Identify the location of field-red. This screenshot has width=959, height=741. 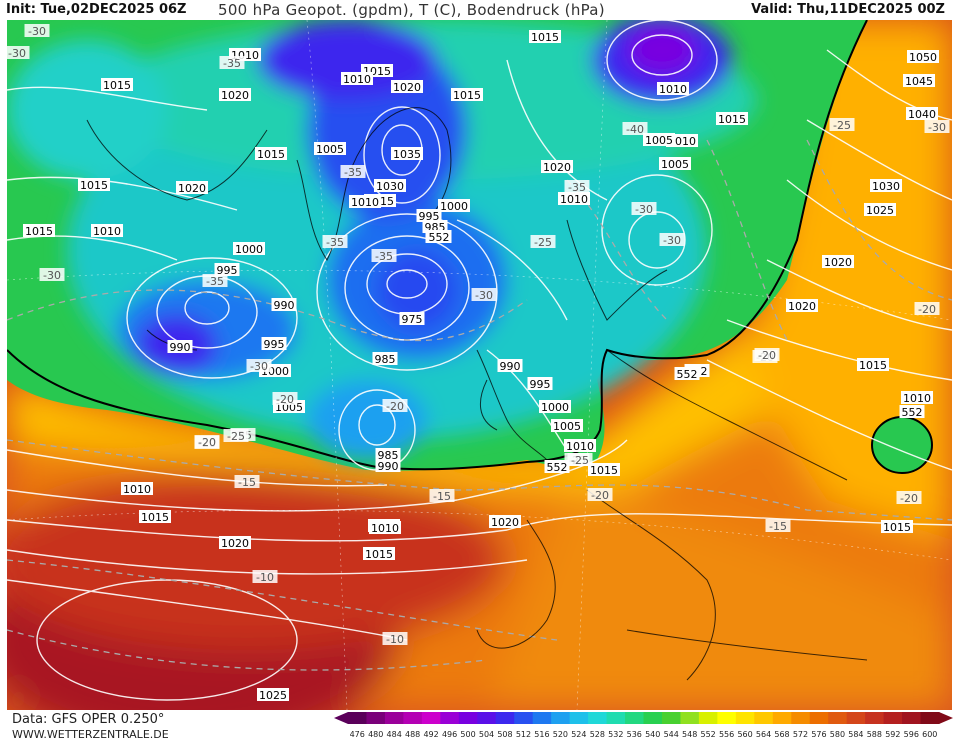
(257, 560).